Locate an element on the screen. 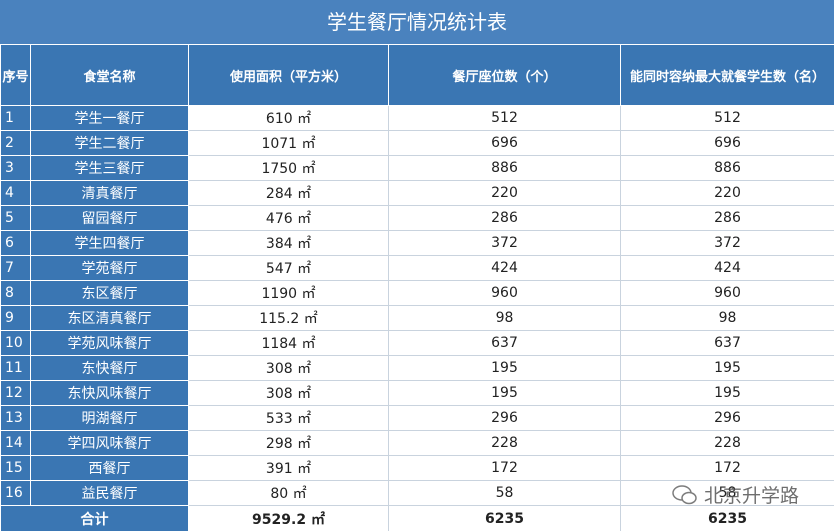 Image resolution: width=834 pixels, height=531 pixels. watermark: 北京升学路 is located at coordinates (735, 494).